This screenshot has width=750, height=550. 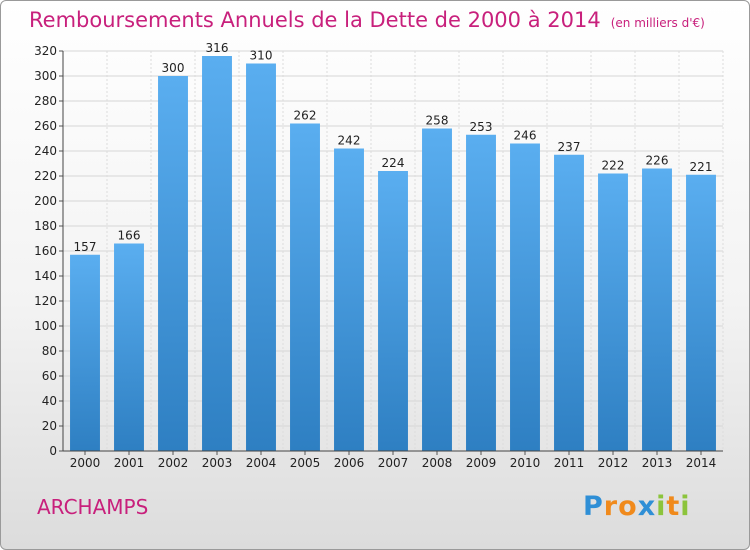 What do you see at coordinates (349, 463) in the screenshot?
I see `x-tick-label: 2006` at bounding box center [349, 463].